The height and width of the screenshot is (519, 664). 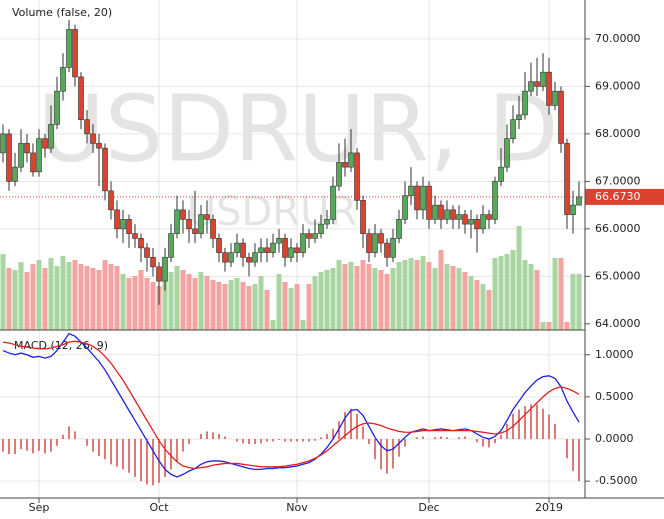 What do you see at coordinates (618, 196) in the screenshot?
I see `last-price-label: 66.6730` at bounding box center [618, 196].